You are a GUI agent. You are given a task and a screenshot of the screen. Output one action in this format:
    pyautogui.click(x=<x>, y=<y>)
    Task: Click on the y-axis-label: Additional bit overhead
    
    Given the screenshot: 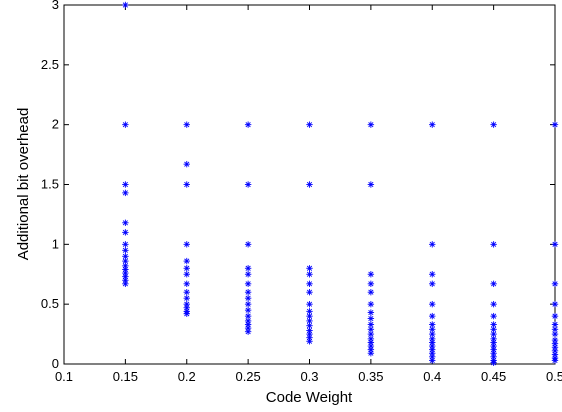 What is the action you would take?
    pyautogui.click(x=23, y=184)
    